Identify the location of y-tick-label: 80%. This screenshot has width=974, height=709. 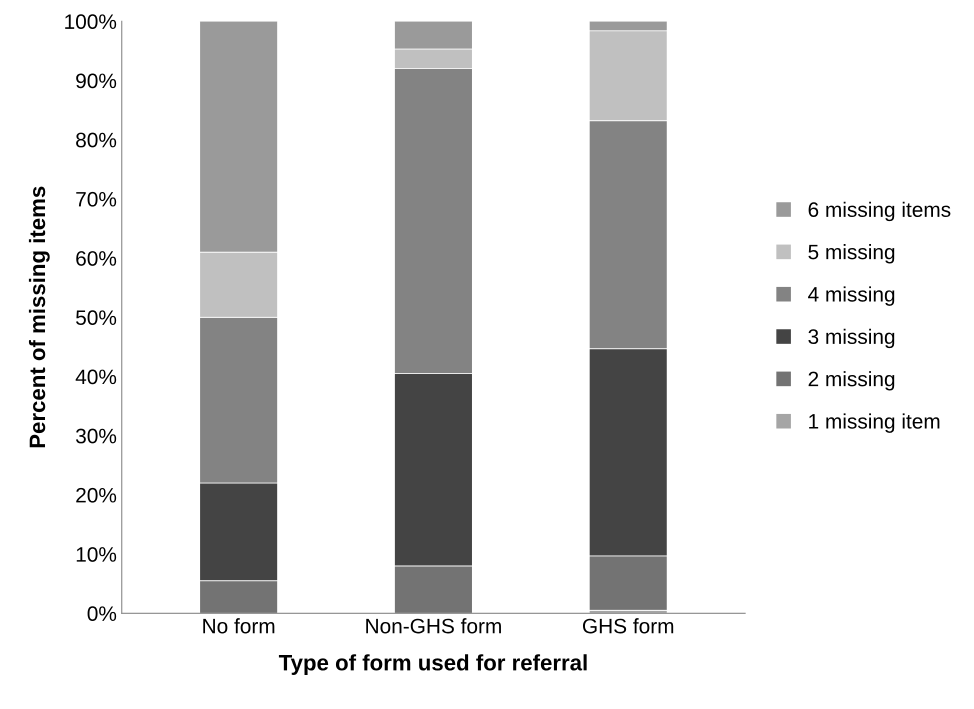
(96, 140).